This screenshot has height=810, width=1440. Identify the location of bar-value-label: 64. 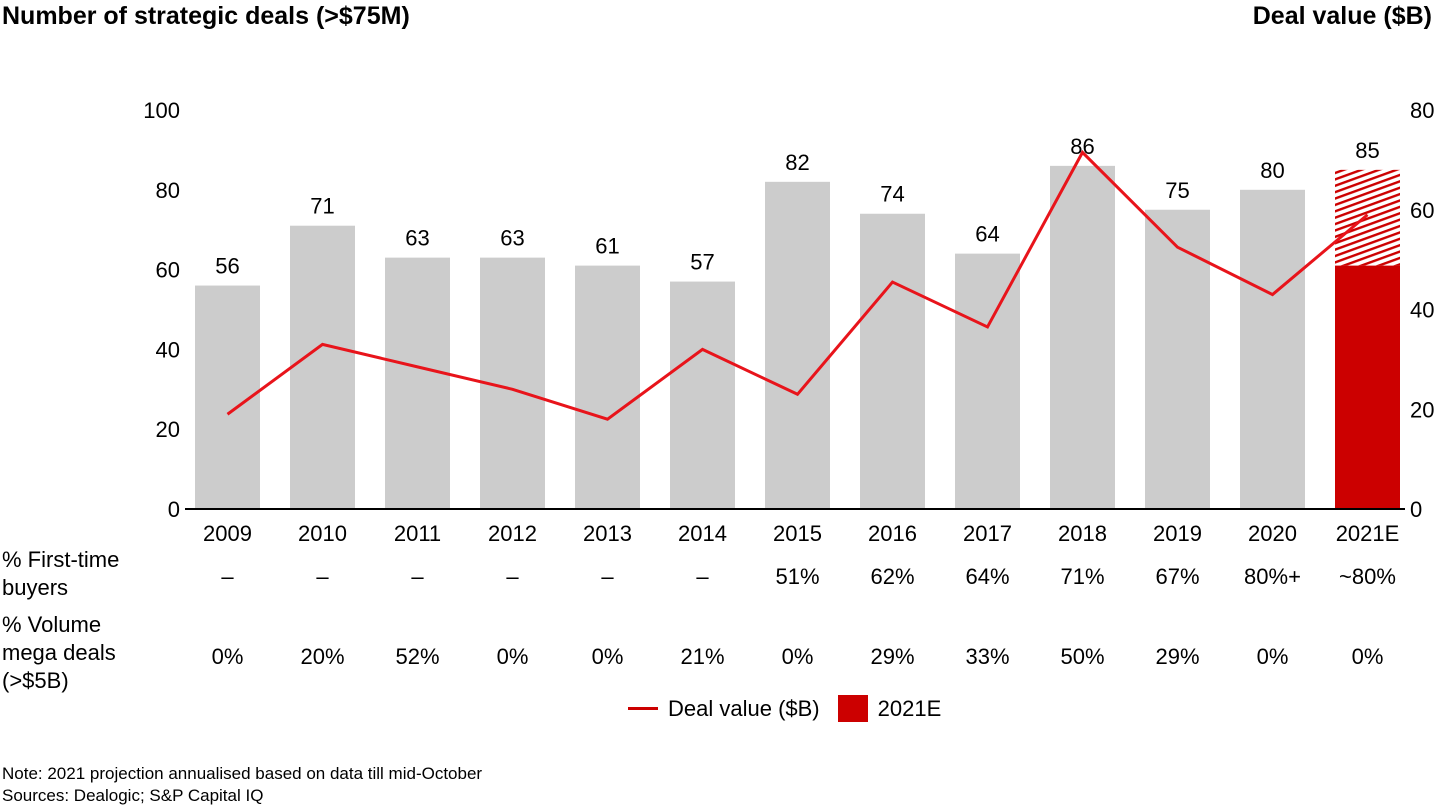
(987, 234).